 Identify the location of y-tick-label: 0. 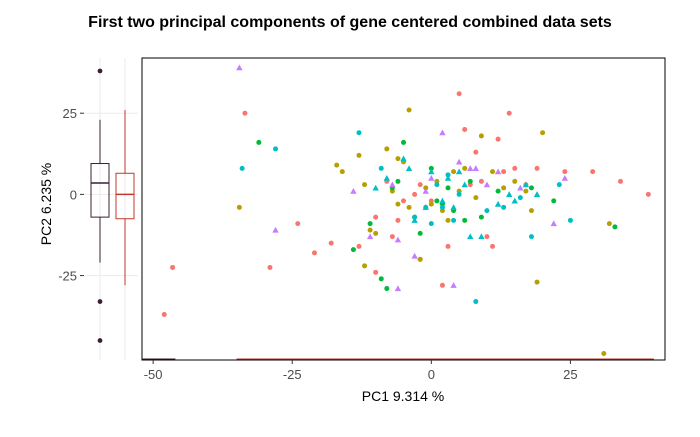
(73, 194).